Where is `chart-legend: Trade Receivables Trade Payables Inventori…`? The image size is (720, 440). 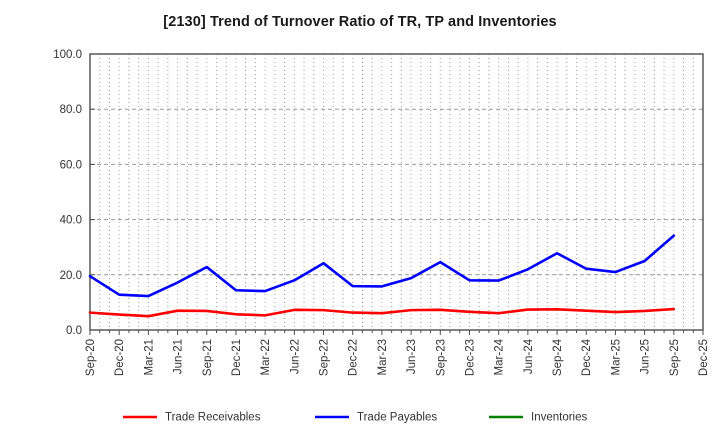 chart-legend: Trade Receivables Trade Payables Inventori… is located at coordinates (355, 418).